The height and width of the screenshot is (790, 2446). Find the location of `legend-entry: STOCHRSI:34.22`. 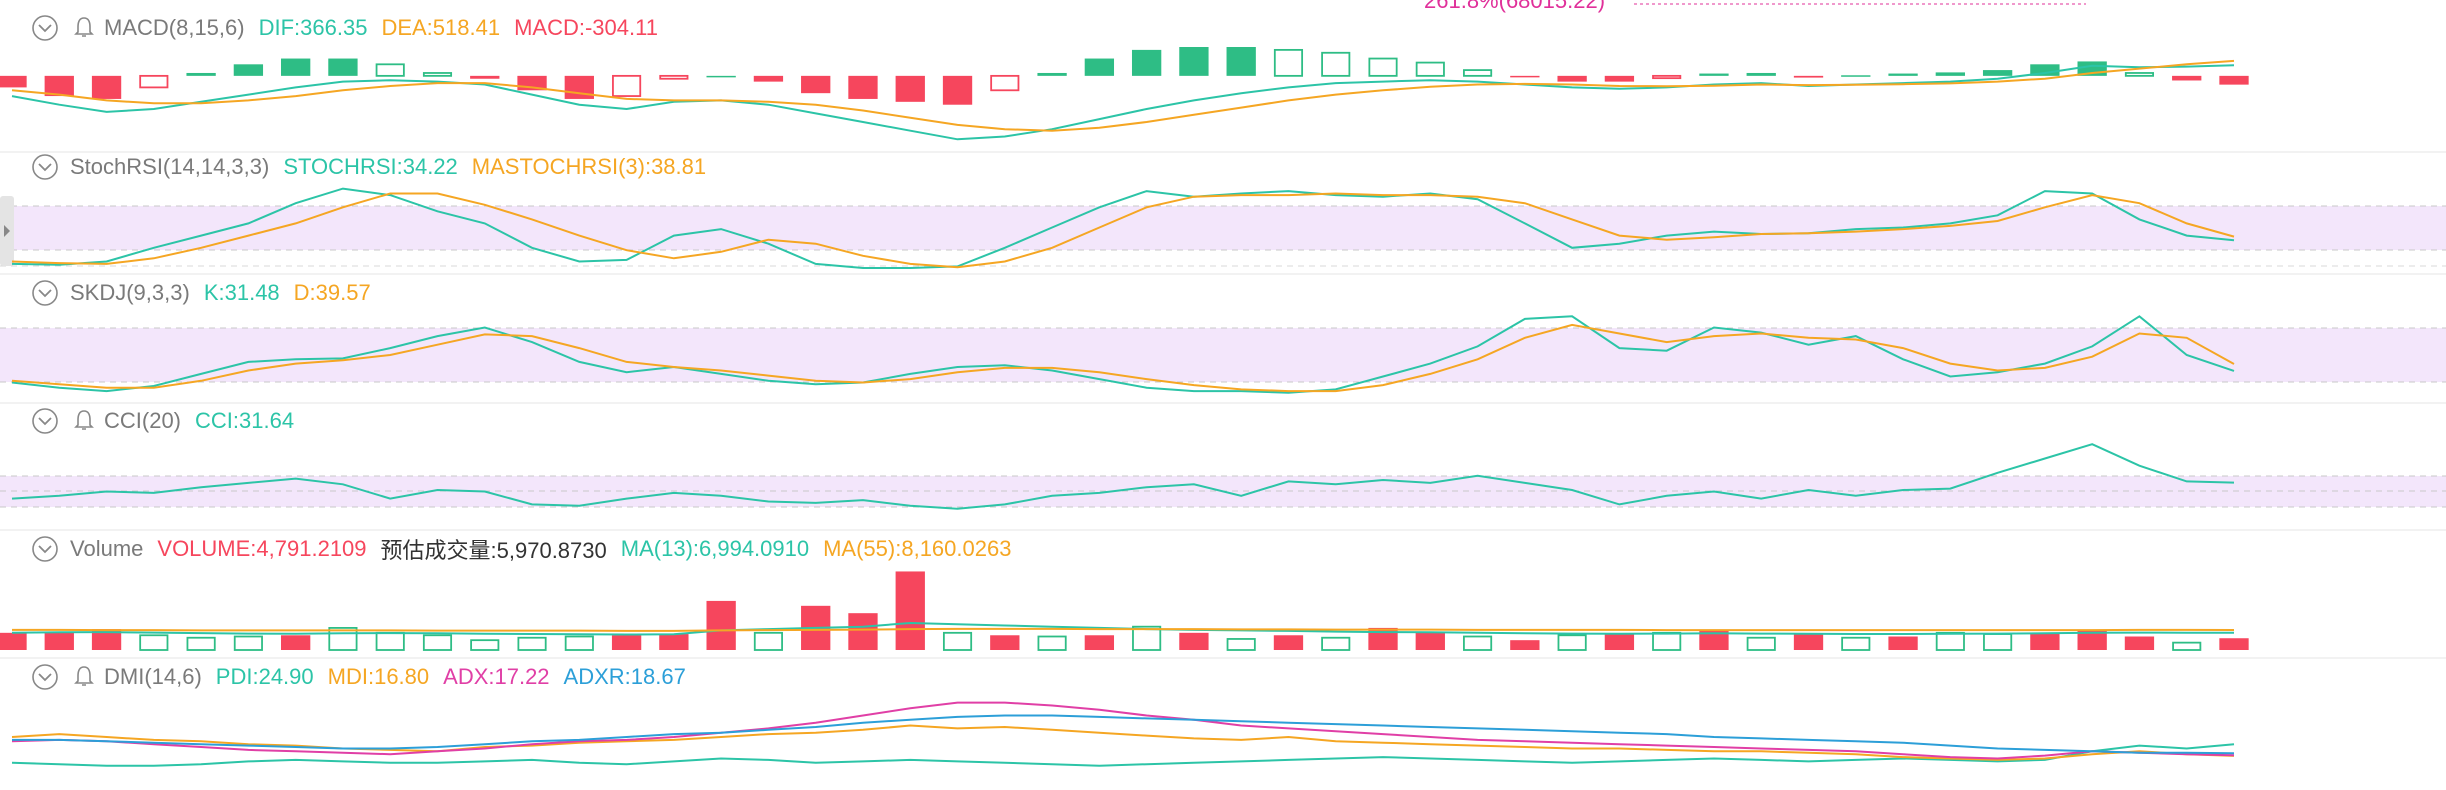

legend-entry: STOCHRSI:34.22 is located at coordinates (370, 166).